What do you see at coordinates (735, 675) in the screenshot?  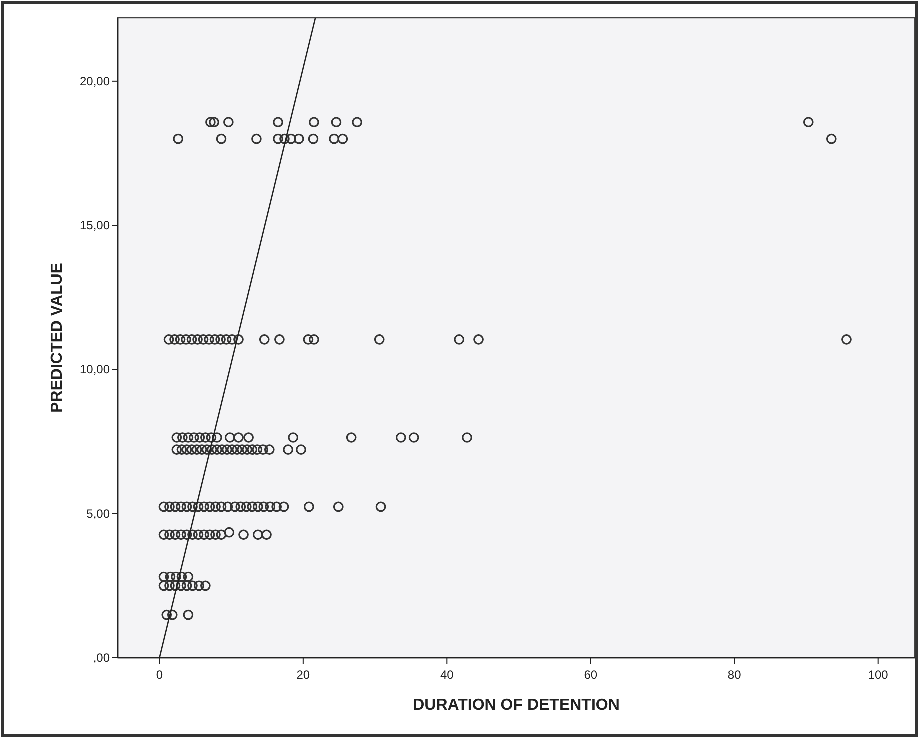 I see `x-tick-label: 80` at bounding box center [735, 675].